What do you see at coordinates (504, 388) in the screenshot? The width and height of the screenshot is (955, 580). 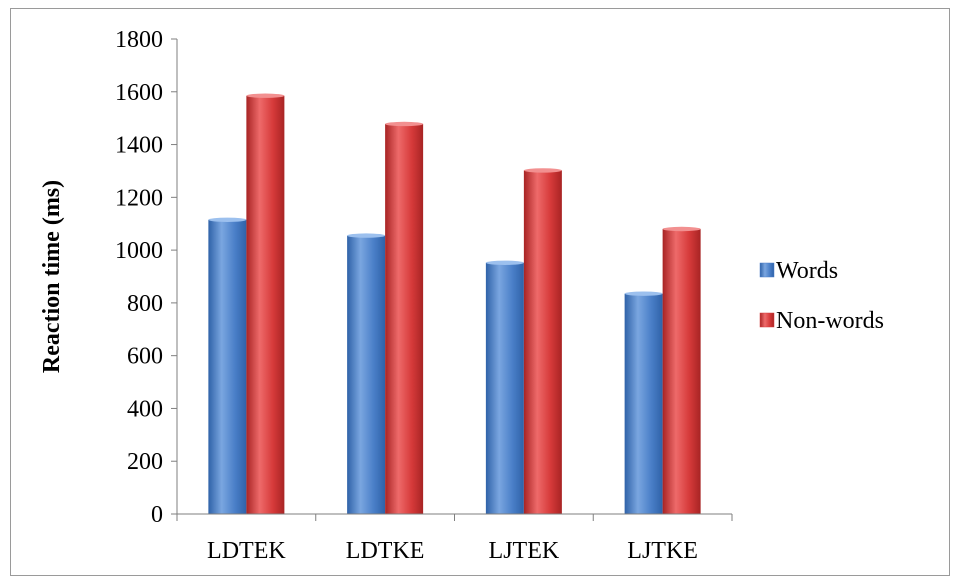 I see `bar-words-ljtek` at bounding box center [504, 388].